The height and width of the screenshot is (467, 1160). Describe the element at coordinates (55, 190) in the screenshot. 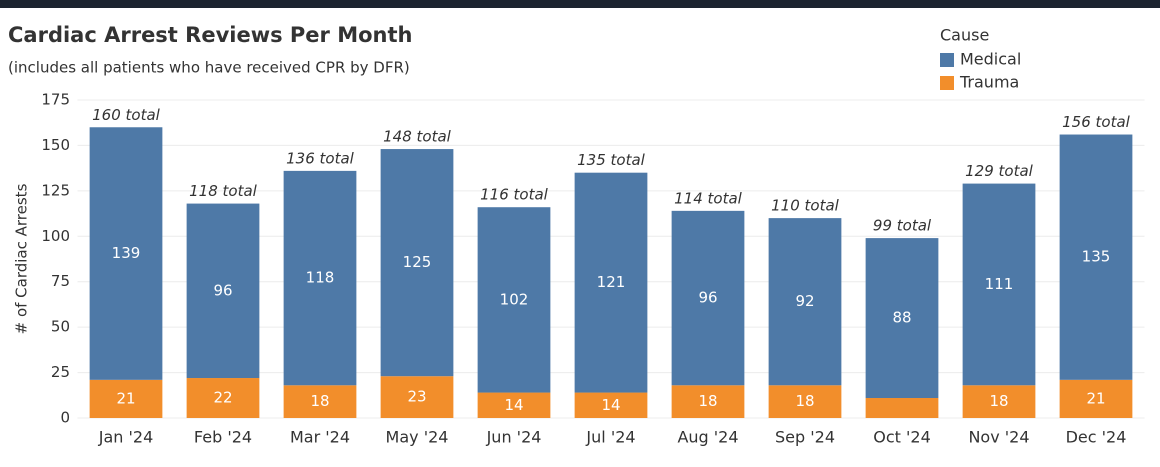

I see `y-tick-label: 125` at that location.